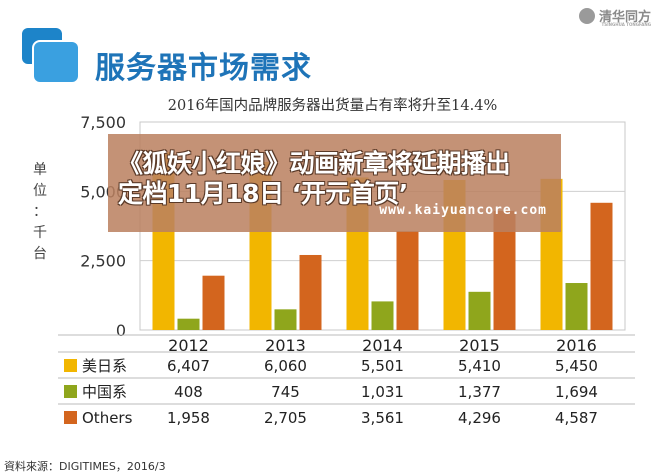  What do you see at coordinates (382, 392) in the screenshot?
I see `data-label: 1,031` at bounding box center [382, 392].